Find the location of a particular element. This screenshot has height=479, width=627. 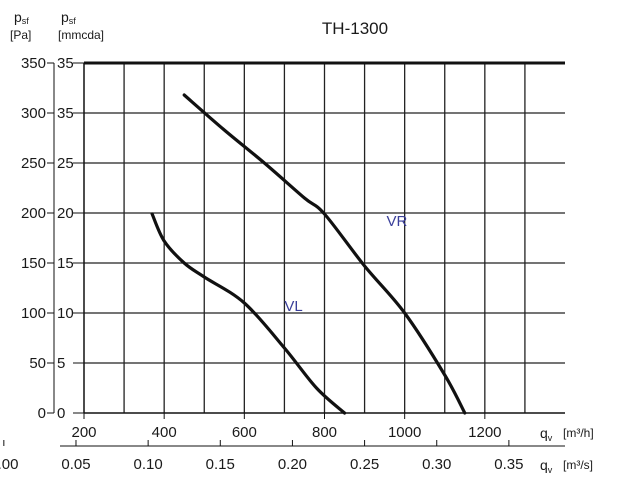

x-tick-m3h-label: 1000 is located at coordinates (404, 432).